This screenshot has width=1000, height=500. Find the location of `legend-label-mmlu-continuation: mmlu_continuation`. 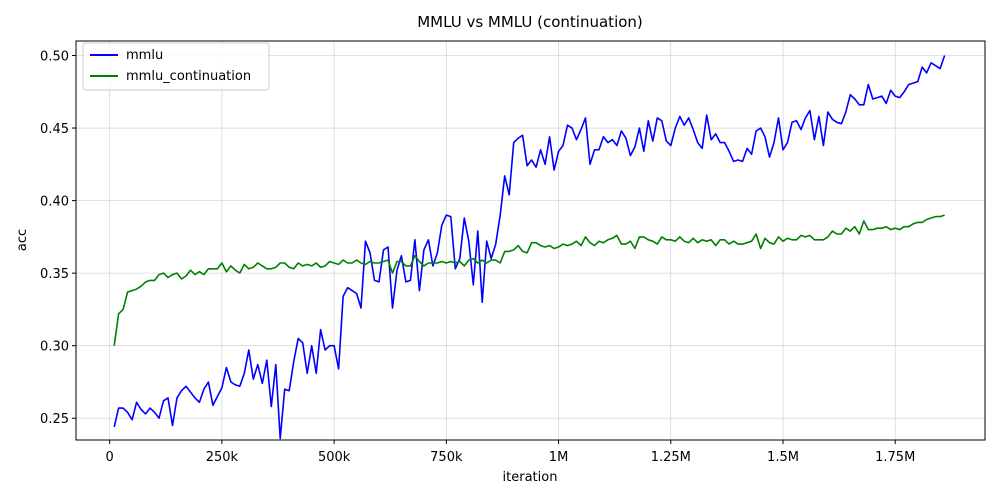

legend-label-mmlu-continuation: mmlu_continuation is located at coordinates (188, 76).